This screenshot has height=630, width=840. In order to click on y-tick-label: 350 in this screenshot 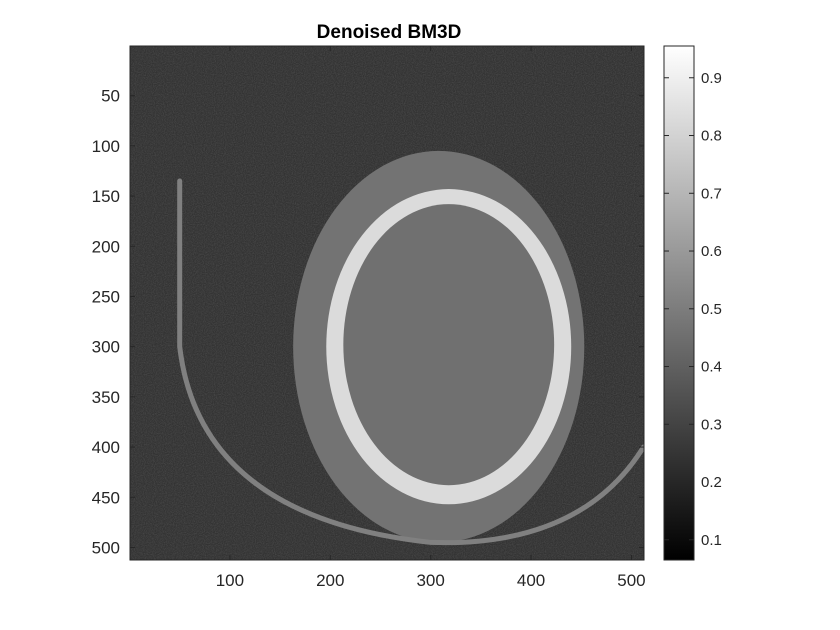, I will do `click(106, 397)`.